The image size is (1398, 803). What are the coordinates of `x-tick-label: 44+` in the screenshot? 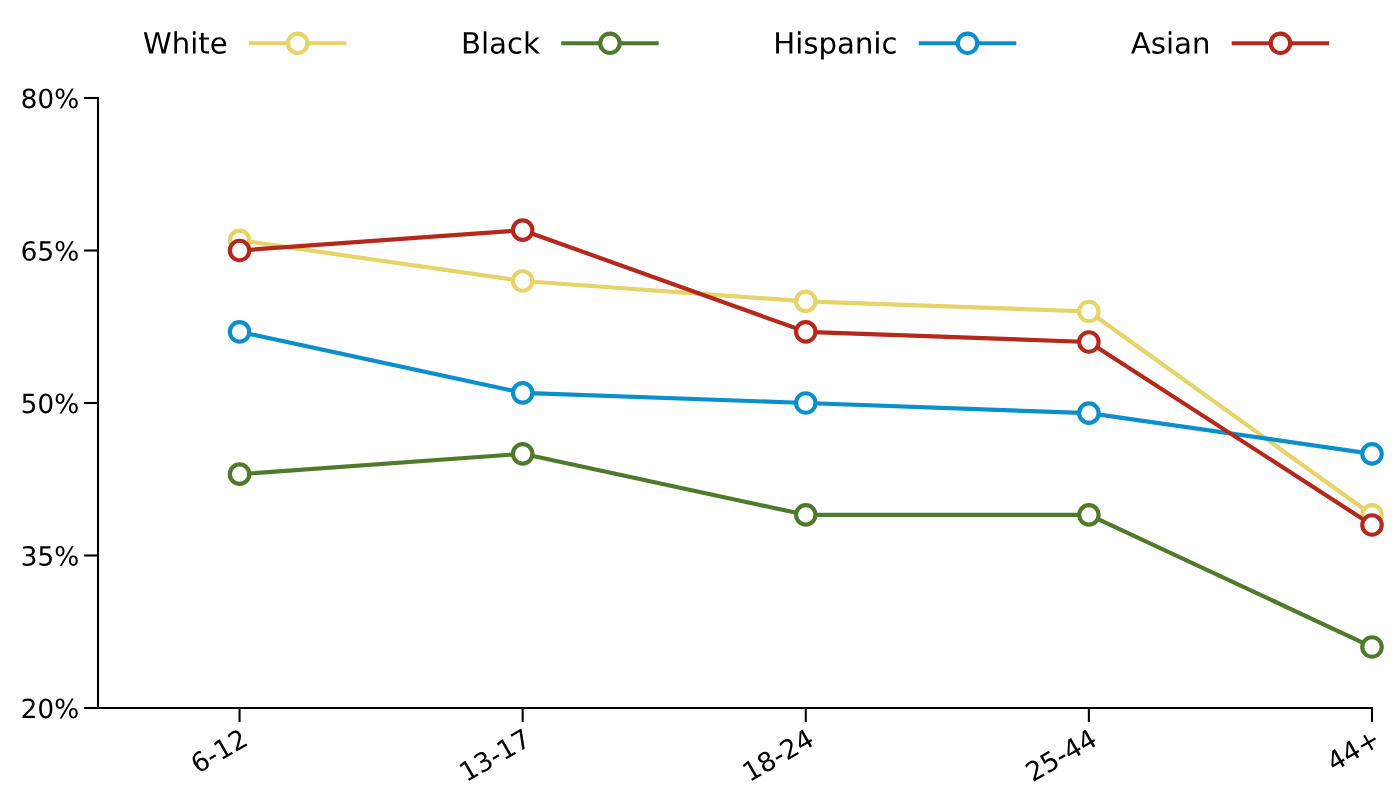 It's located at (1352, 750).